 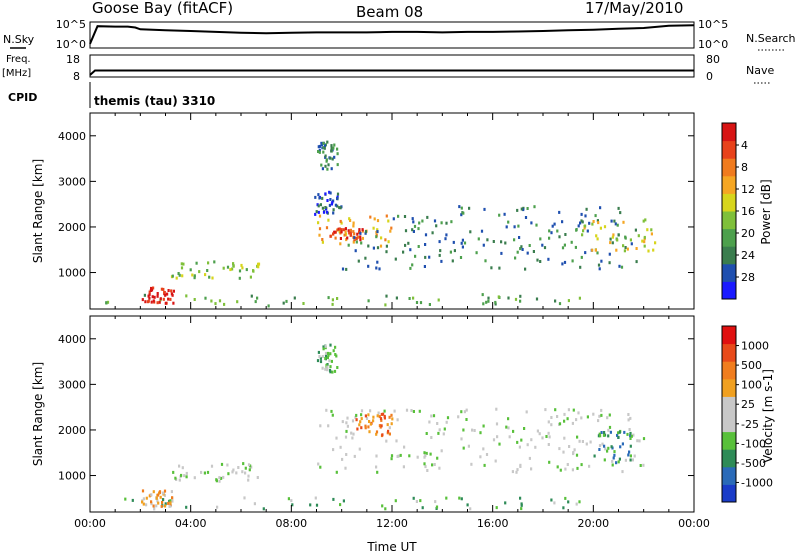 What do you see at coordinates (399, 34) in the screenshot?
I see `nsky-panel: N.Sky 10^5 10^0 10^5 10^0 N.Search` at bounding box center [399, 34].